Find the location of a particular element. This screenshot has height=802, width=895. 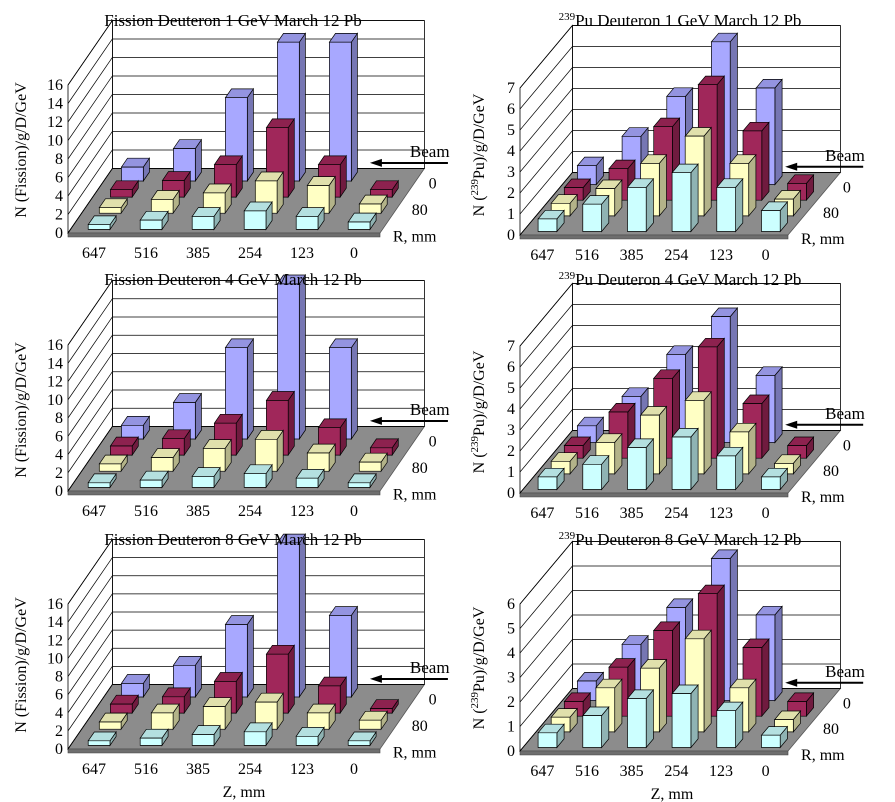

title-text: Pu Deuteron 1 GeV March 12 Pb is located at coordinates (688, 20).